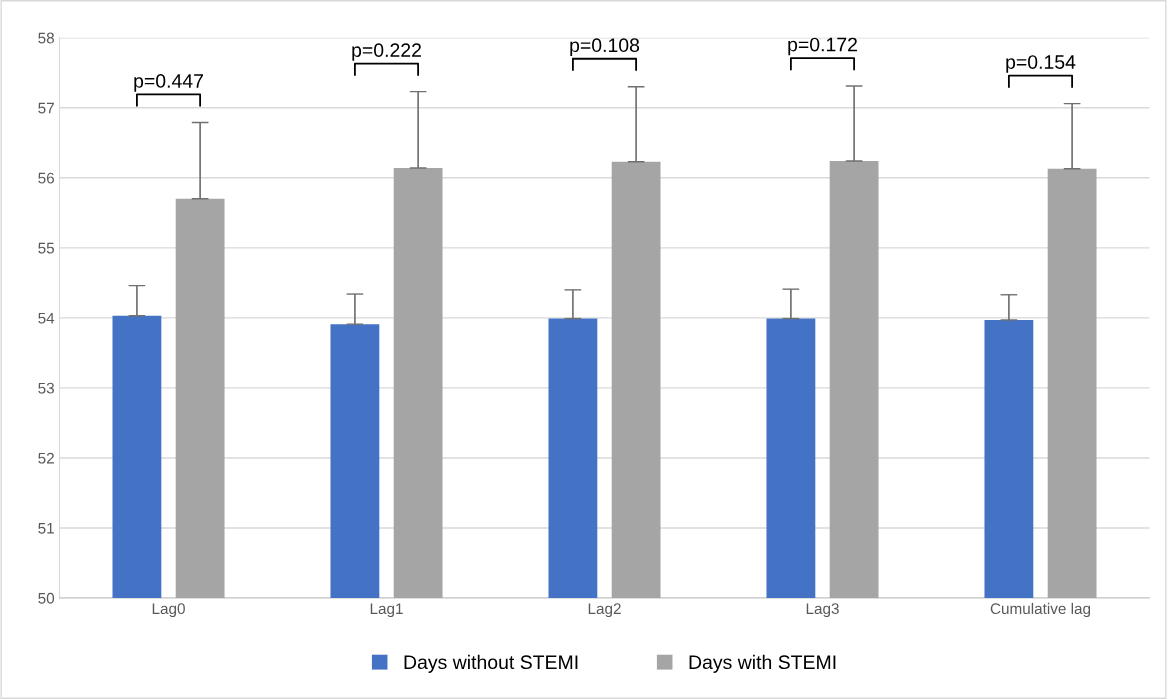 This screenshot has height=699, width=1167. What do you see at coordinates (604, 610) in the screenshot?
I see `x-tick-label: Lag2` at bounding box center [604, 610].